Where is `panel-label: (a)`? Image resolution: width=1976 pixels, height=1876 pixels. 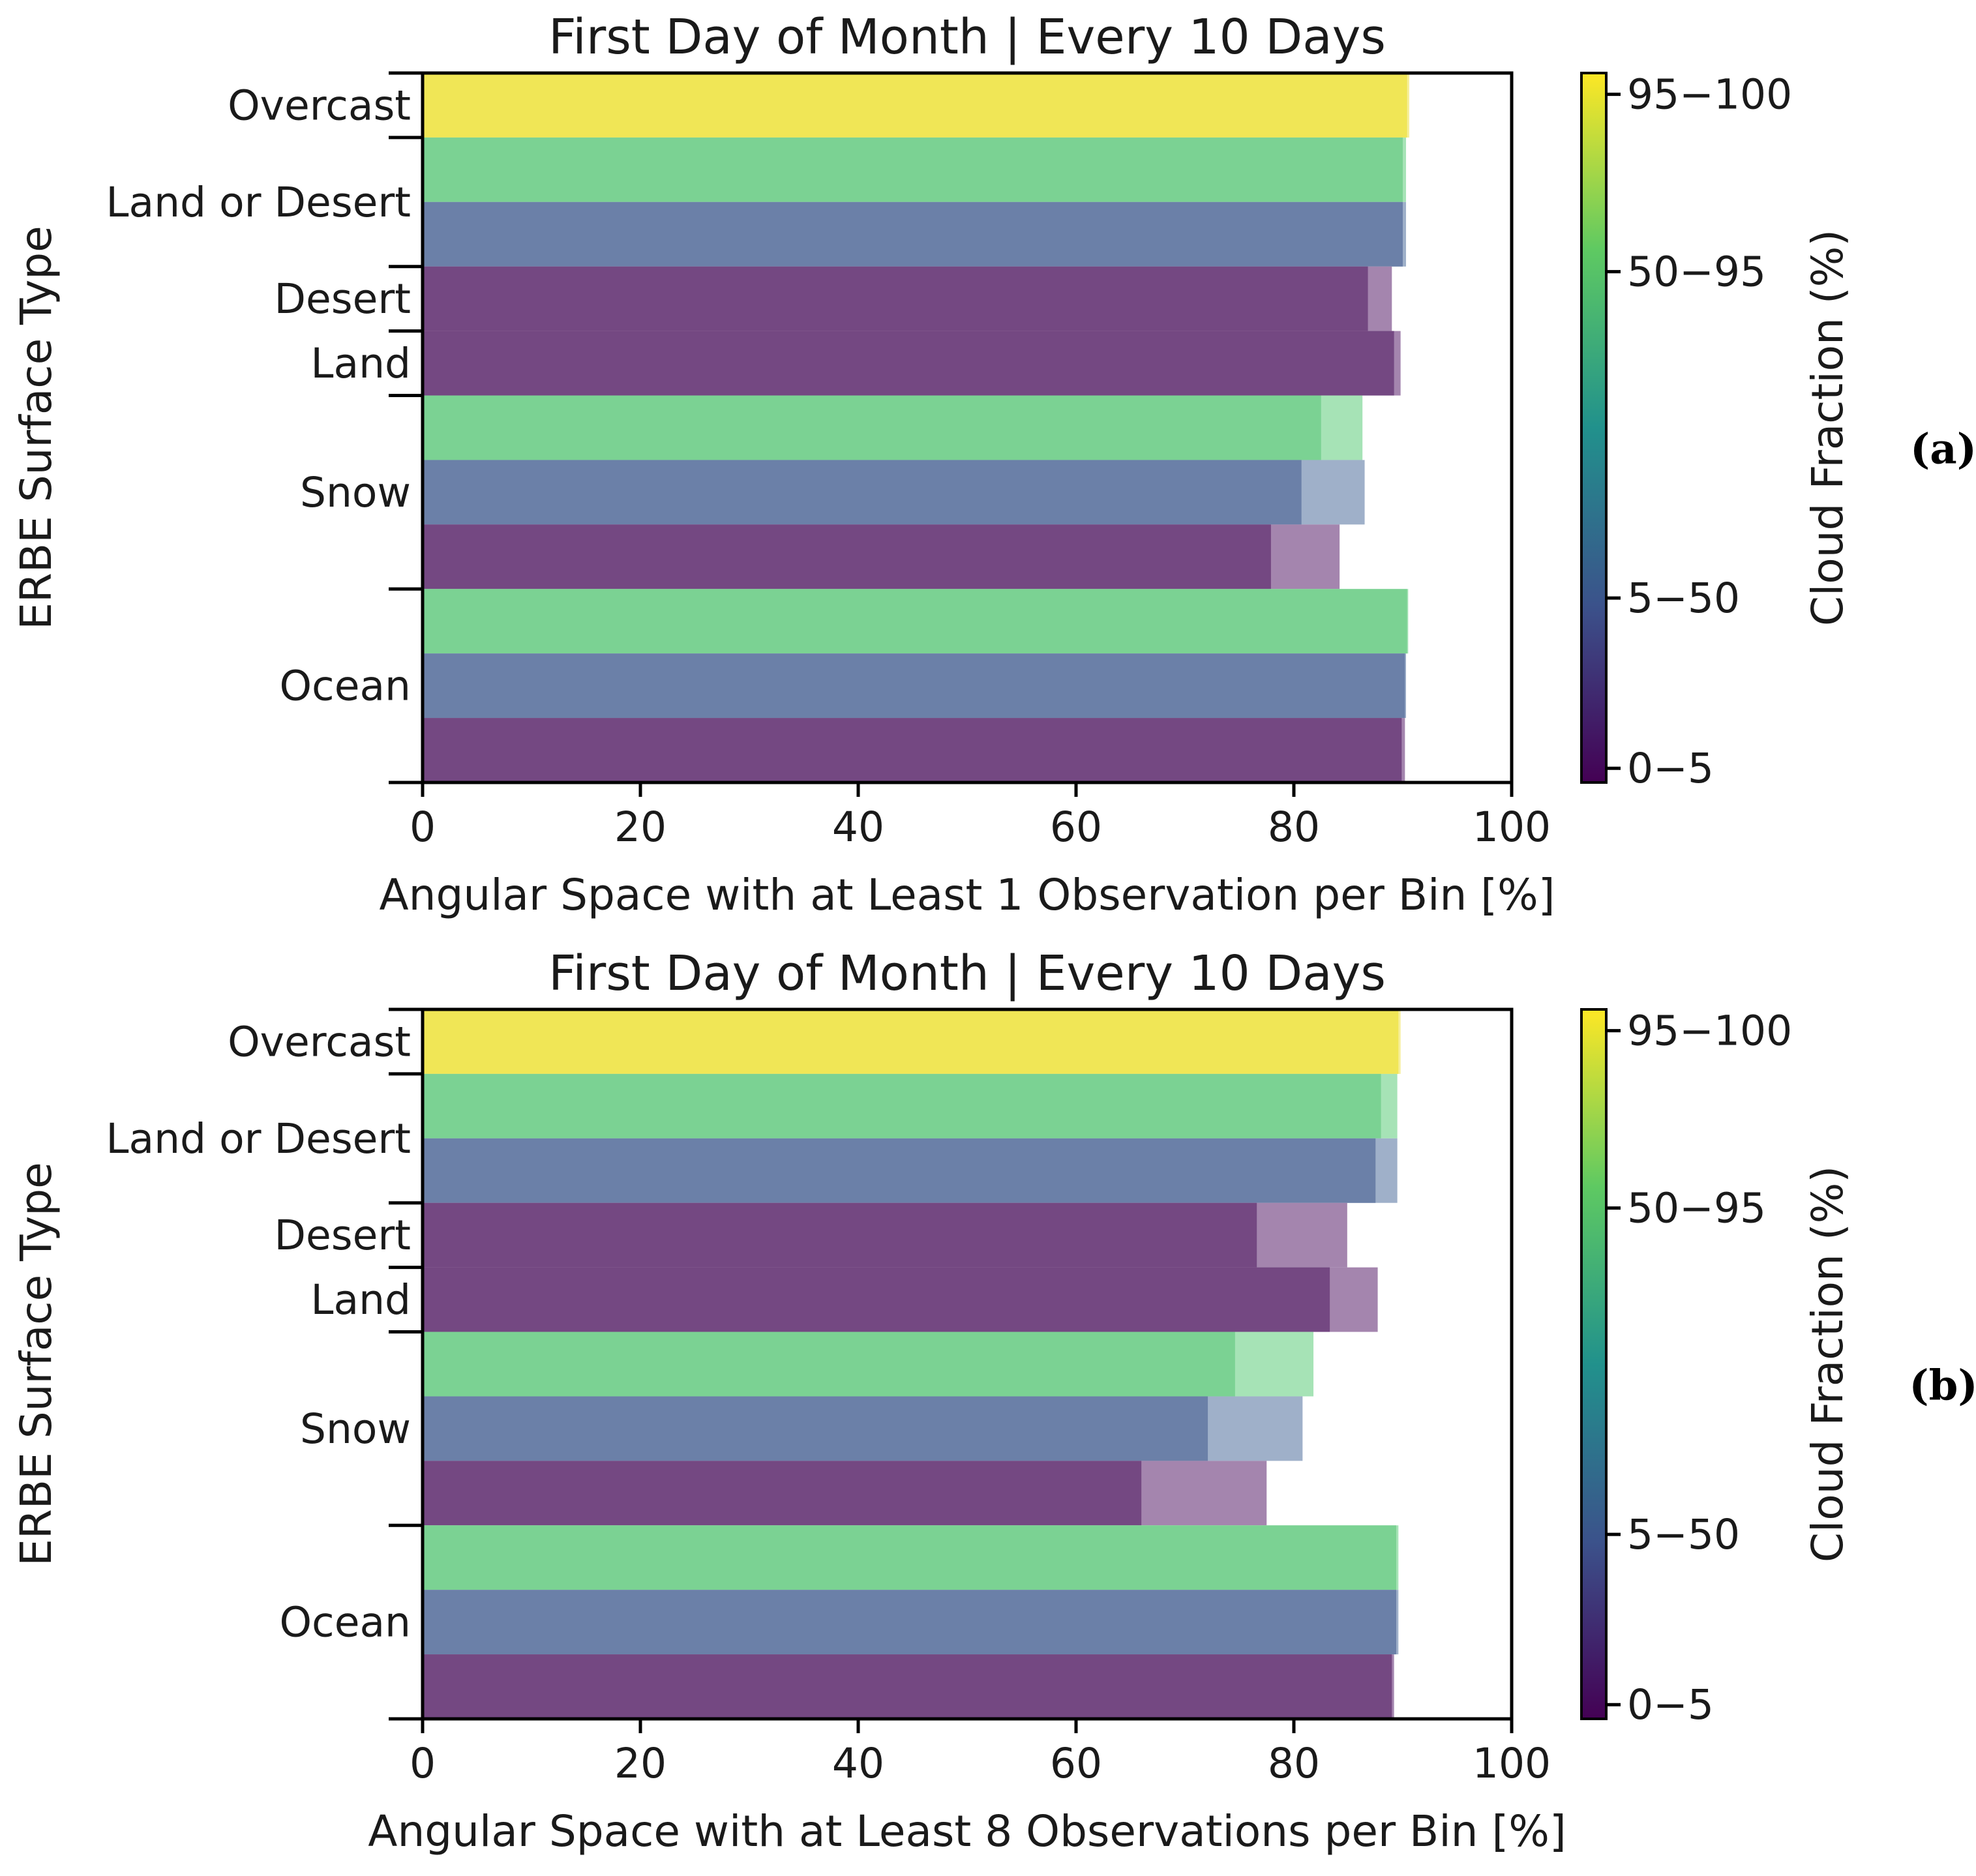 panel-label: (a) is located at coordinates (1943, 448).